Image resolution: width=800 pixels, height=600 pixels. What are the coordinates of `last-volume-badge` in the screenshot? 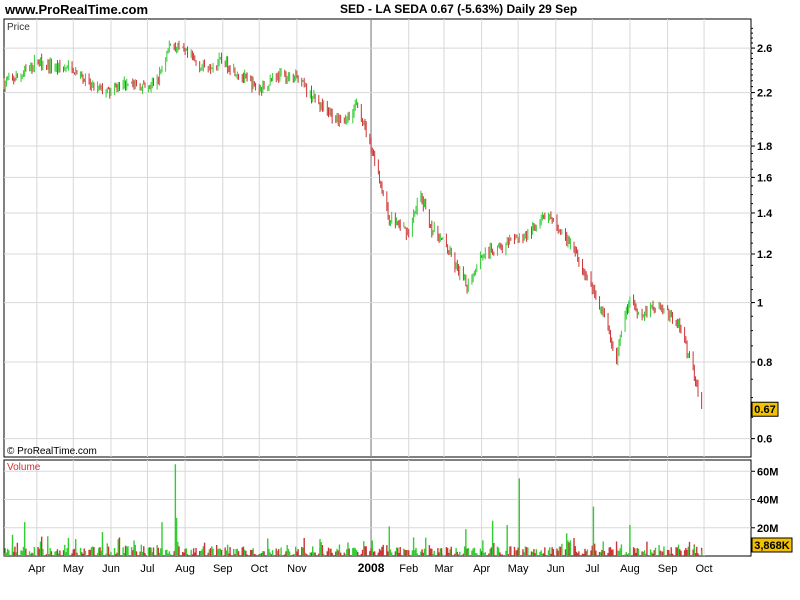 It's located at (772, 545).